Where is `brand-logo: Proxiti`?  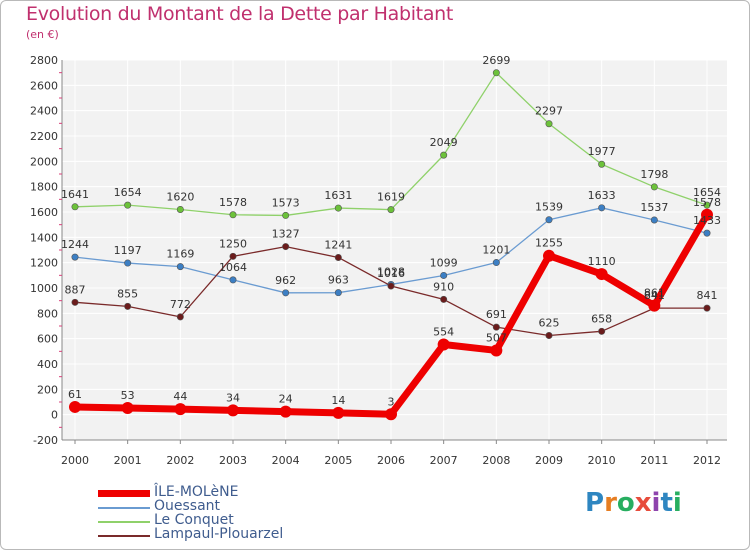
brand-logo: Proxiti is located at coordinates (633, 503).